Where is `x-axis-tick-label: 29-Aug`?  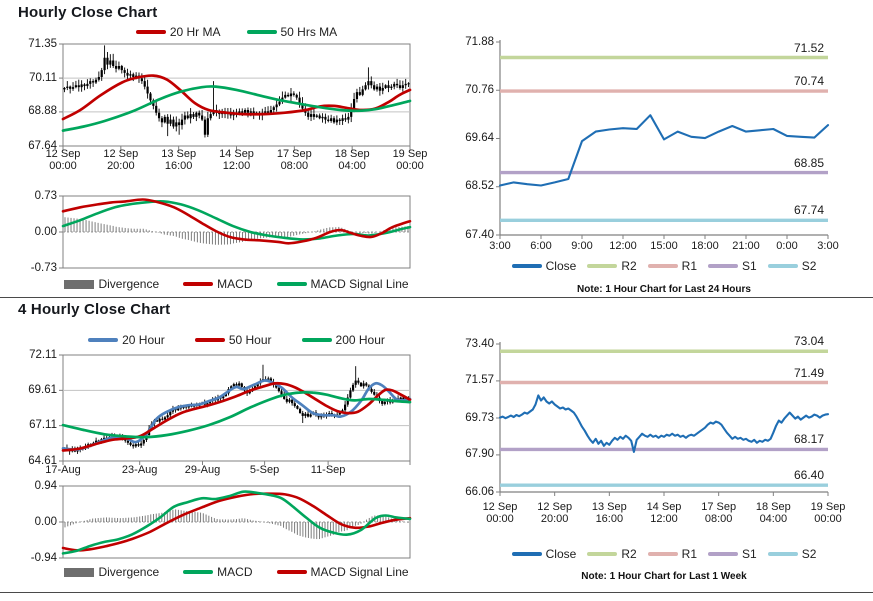 x-axis-tick-label: 29-Aug is located at coordinates (202, 470).